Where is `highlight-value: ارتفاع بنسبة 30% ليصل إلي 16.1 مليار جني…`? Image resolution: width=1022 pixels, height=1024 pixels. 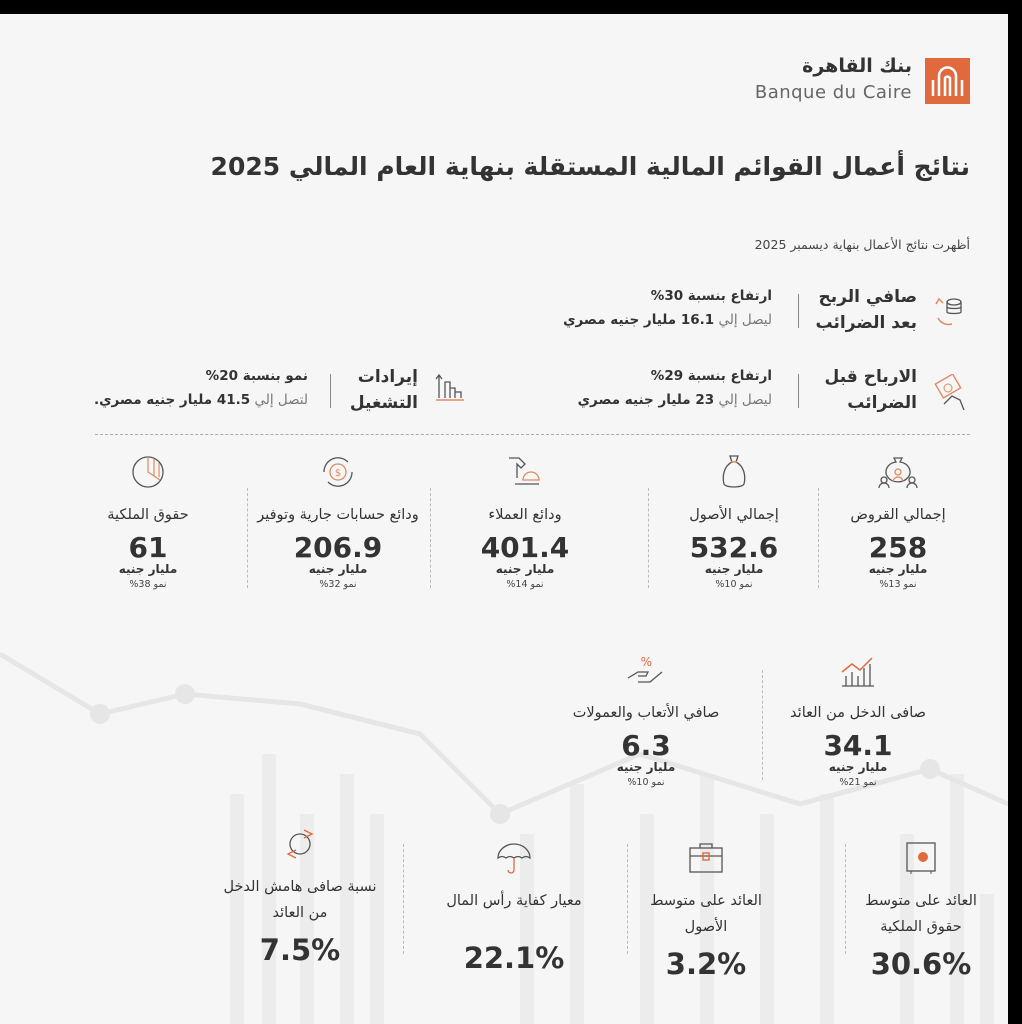
highlight-value: ارتفاع بنسبة 30% ليصل إلي 16.1 مليار جني… is located at coordinates (667, 308).